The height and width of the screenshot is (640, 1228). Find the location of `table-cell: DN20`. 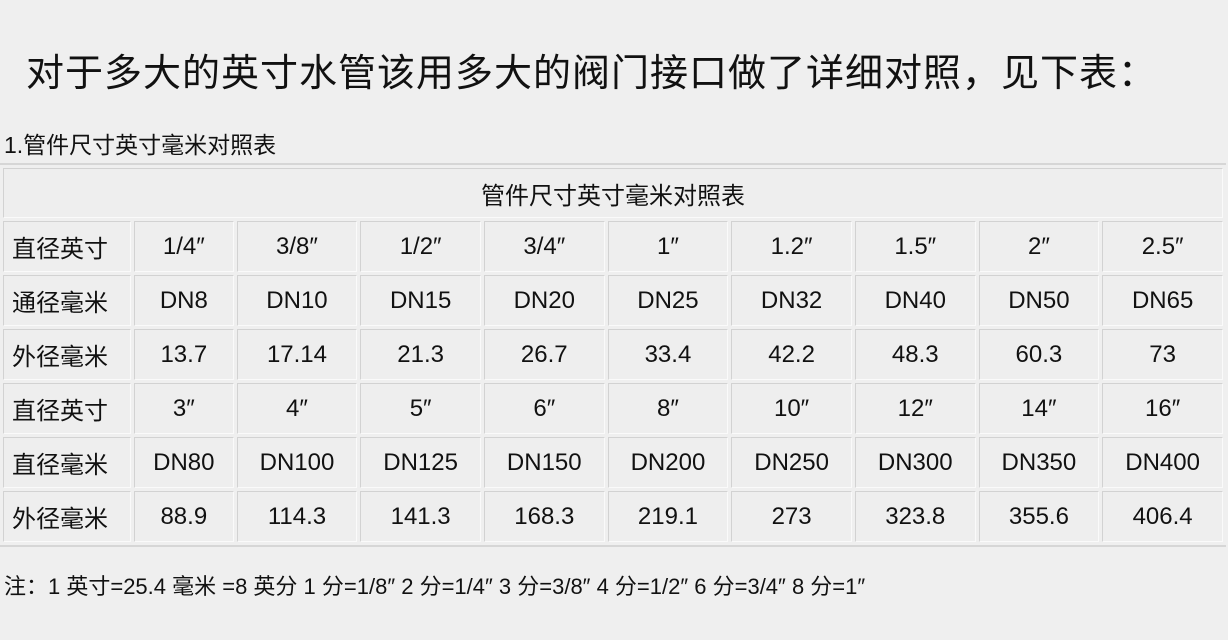

table-cell: DN20 is located at coordinates (544, 300).